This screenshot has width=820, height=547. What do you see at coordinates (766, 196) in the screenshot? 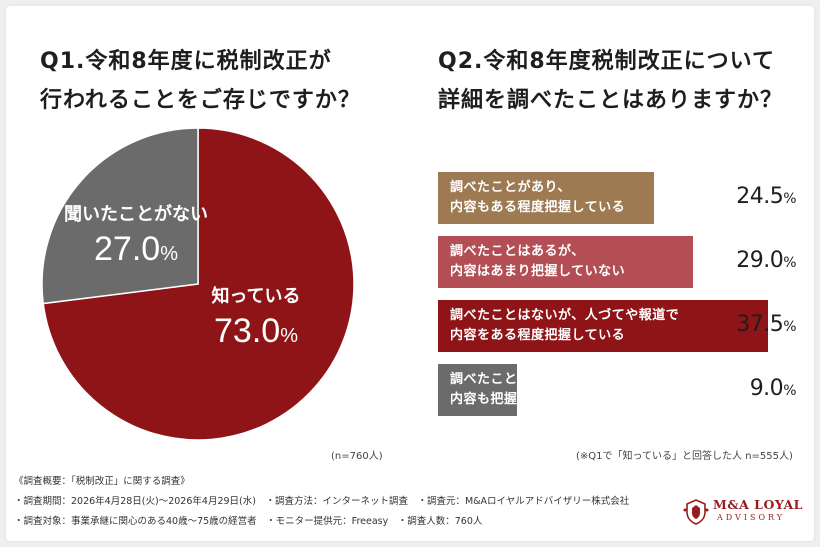
I see `bar-value-label: 24.5%` at bounding box center [766, 196].